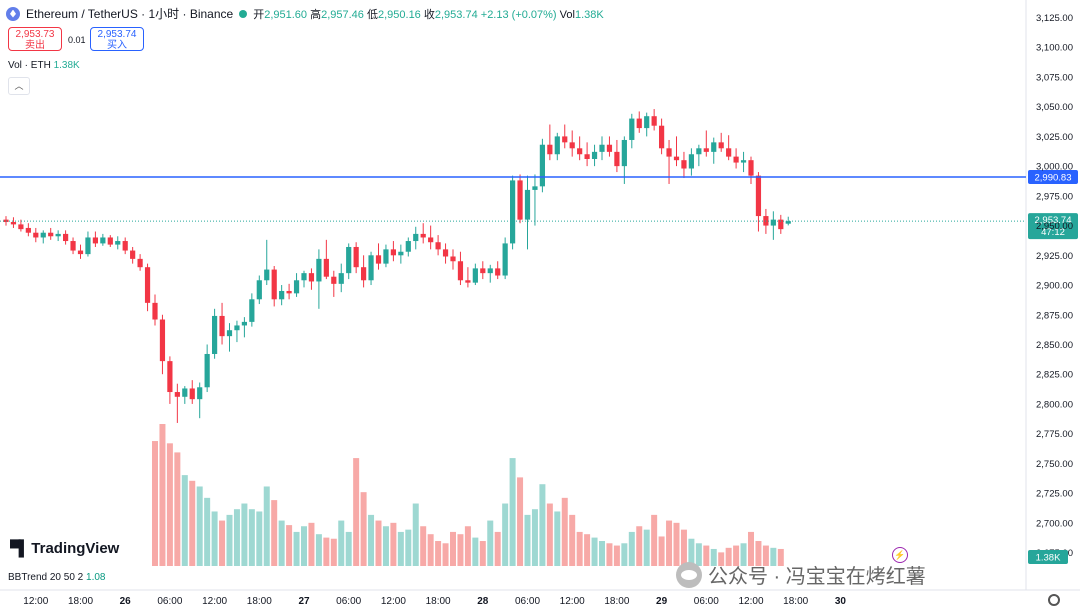  Describe the element at coordinates (126, 601) in the screenshot. I see `x-tick-label: 26` at that location.